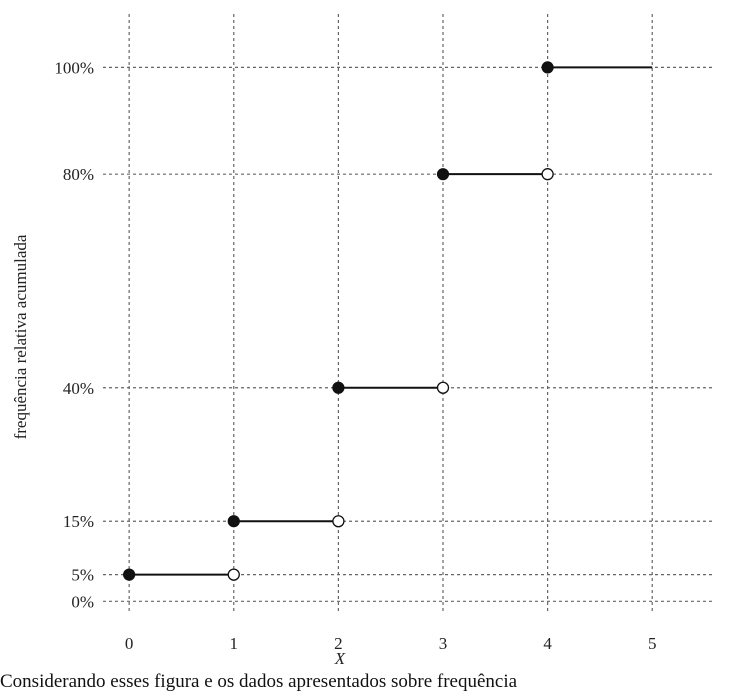  Describe the element at coordinates (20, 336) in the screenshot. I see `y-axis-label: frequência relativa acumulada` at that location.